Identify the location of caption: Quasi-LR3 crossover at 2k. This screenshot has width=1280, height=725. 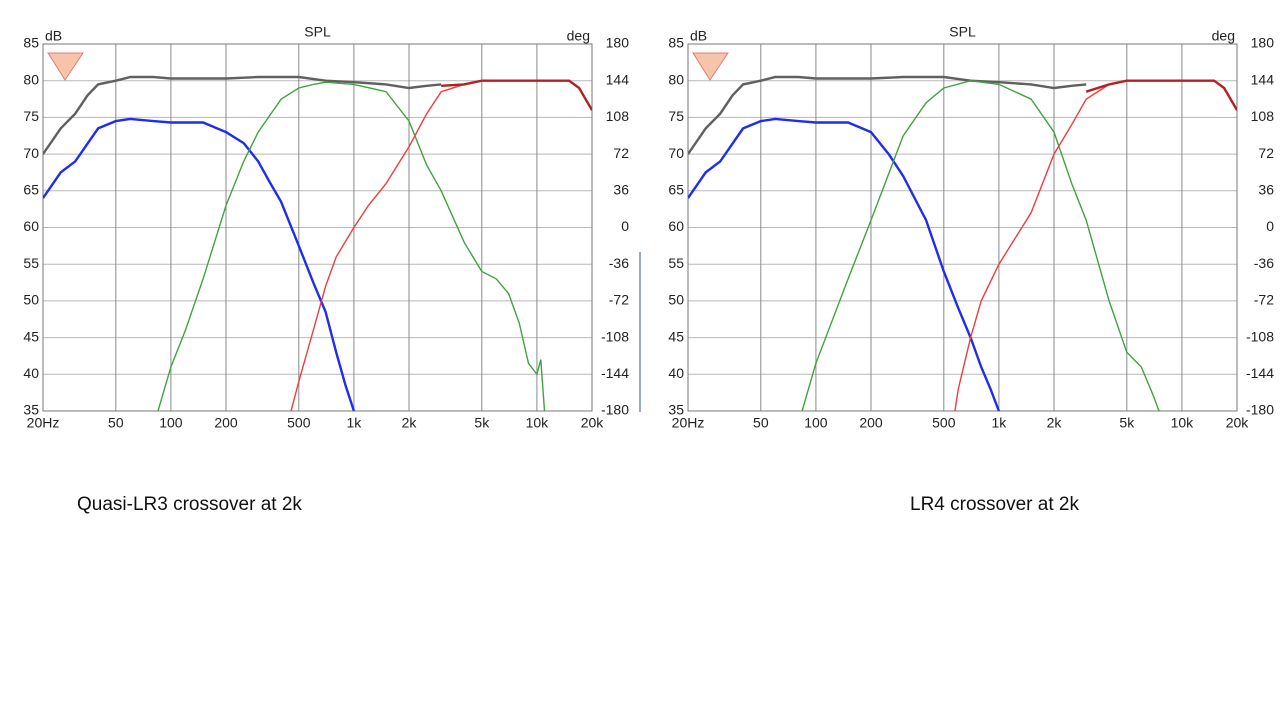
(189, 504).